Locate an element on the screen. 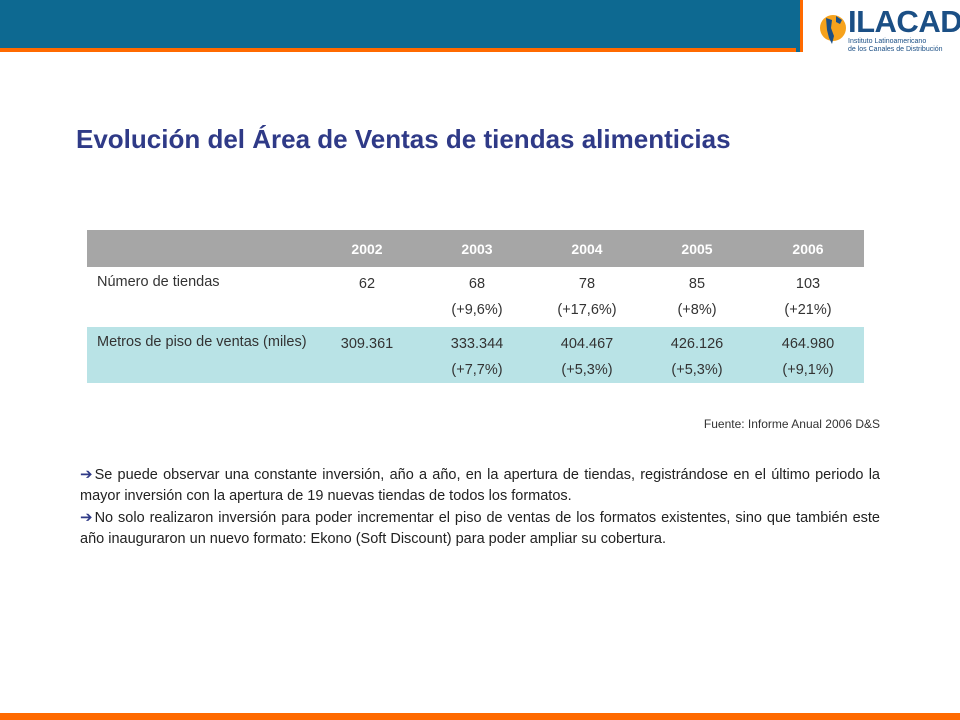 This screenshot has width=960, height=720. table-cell: 309.361 is located at coordinates (367, 355).